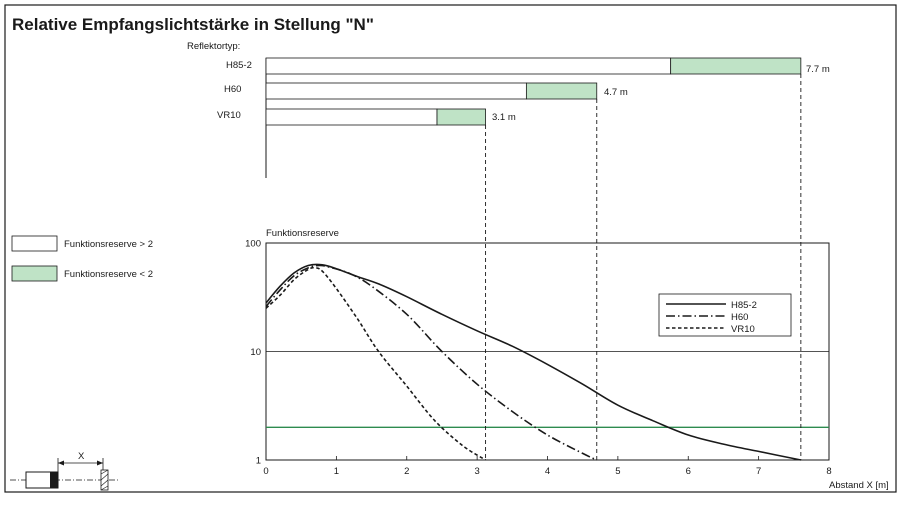 The image size is (902, 506). What do you see at coordinates (828, 471) in the screenshot?
I see `x-tick-label-8: 8` at bounding box center [828, 471].